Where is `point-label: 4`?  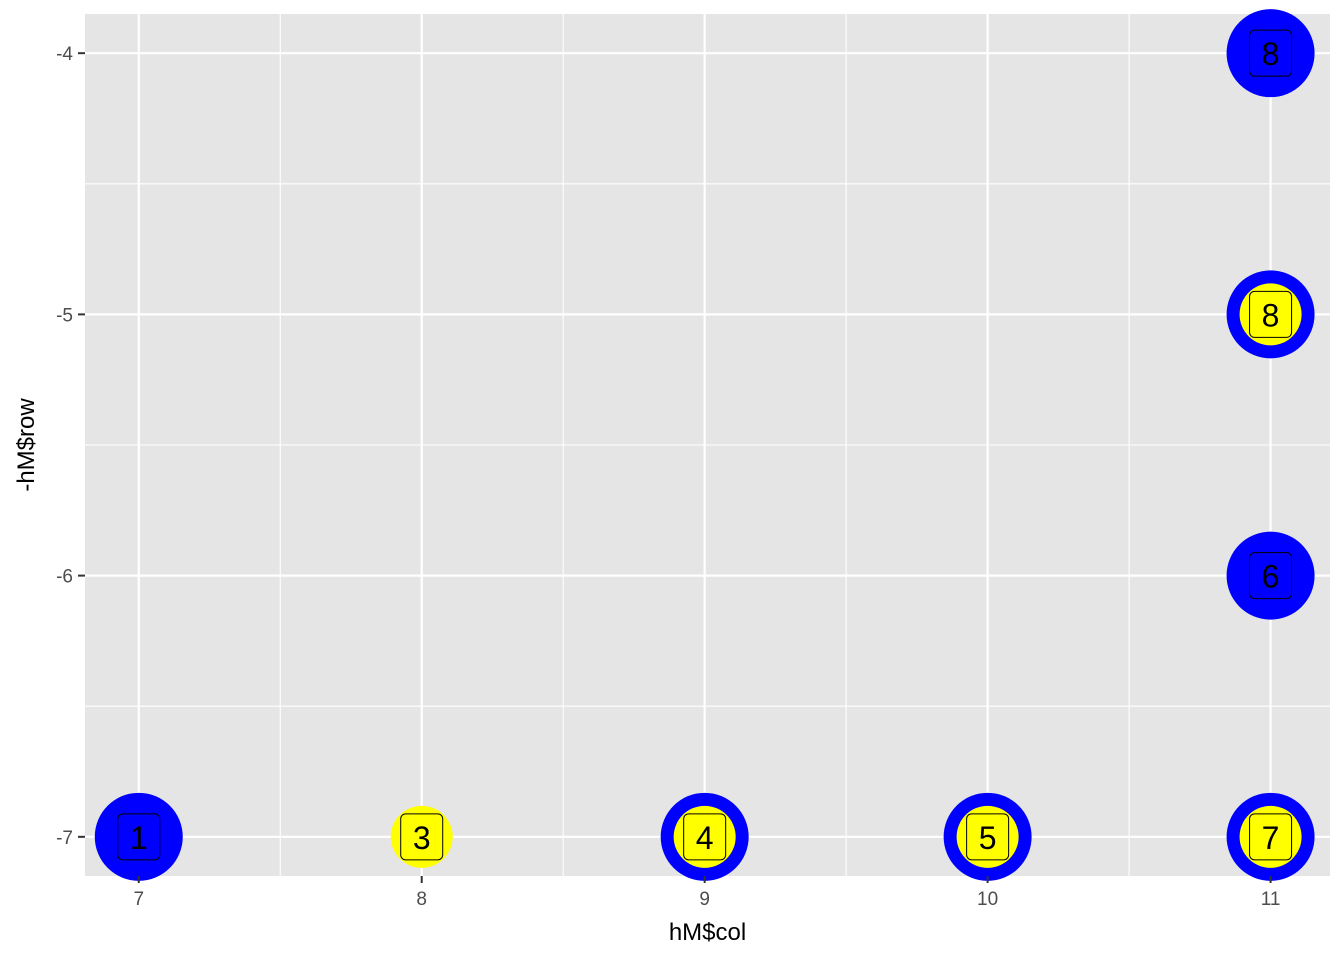 point-label: 4 is located at coordinates (705, 838).